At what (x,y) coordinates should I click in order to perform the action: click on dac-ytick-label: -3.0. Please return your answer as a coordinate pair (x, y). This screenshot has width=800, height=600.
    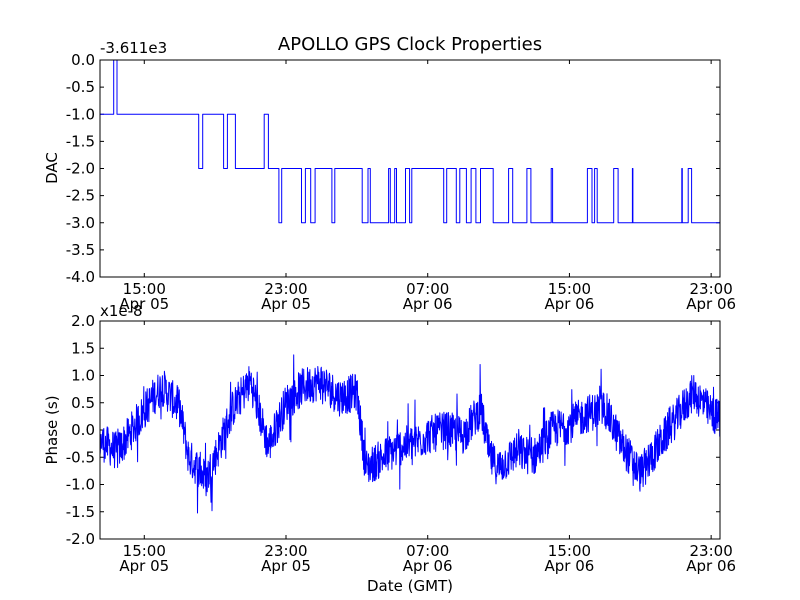
    Looking at the image, I should click on (80, 223).